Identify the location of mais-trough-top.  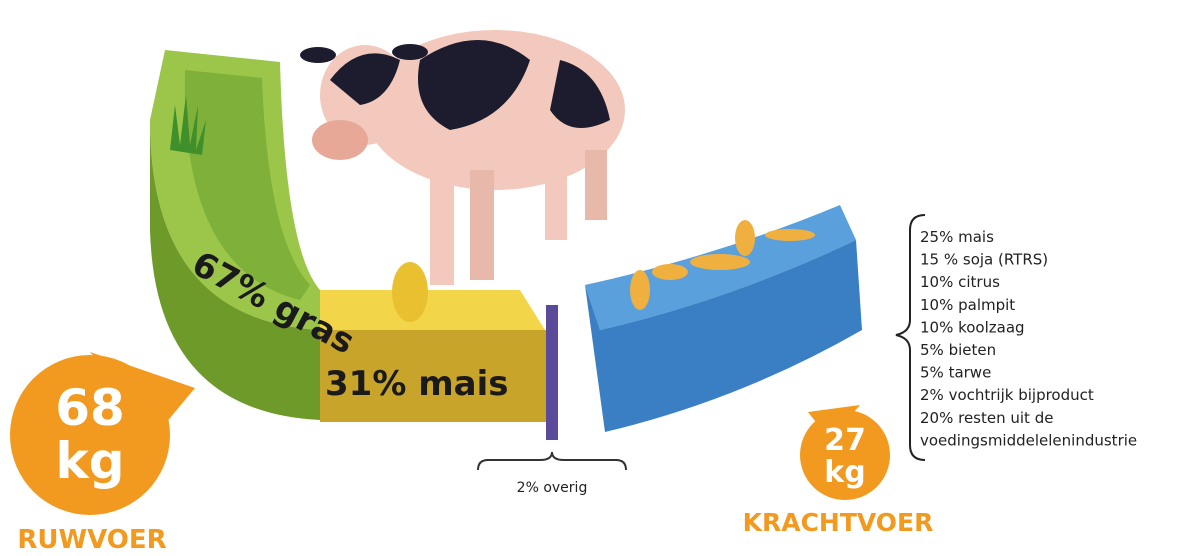
(432, 310).